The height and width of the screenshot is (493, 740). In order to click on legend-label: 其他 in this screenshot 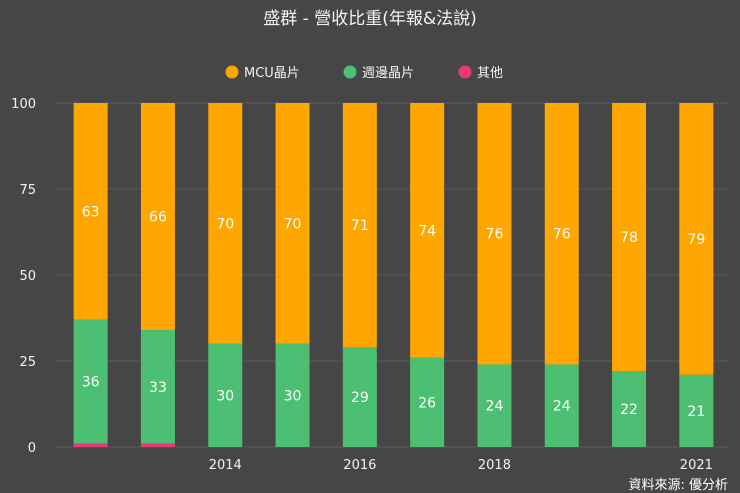, I will do `click(490, 73)`.